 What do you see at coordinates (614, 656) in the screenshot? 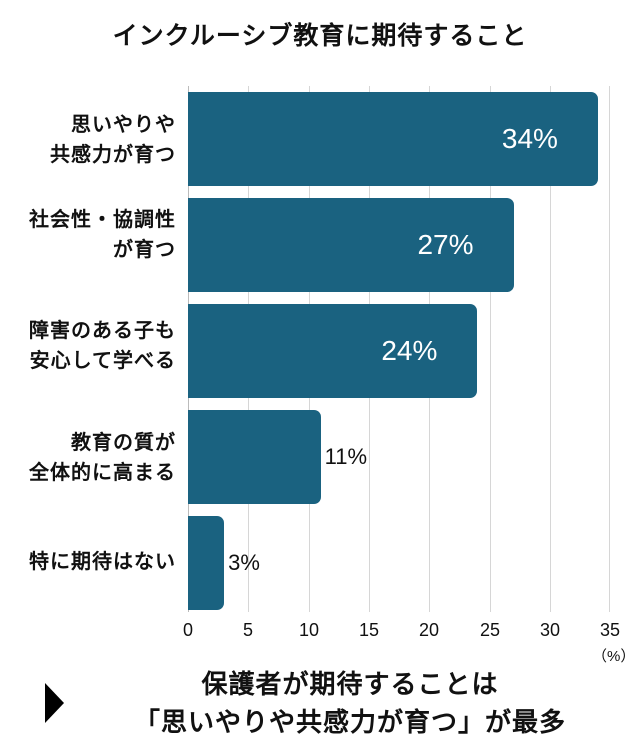
I see `x-axis-unit: （%）` at bounding box center [614, 656].